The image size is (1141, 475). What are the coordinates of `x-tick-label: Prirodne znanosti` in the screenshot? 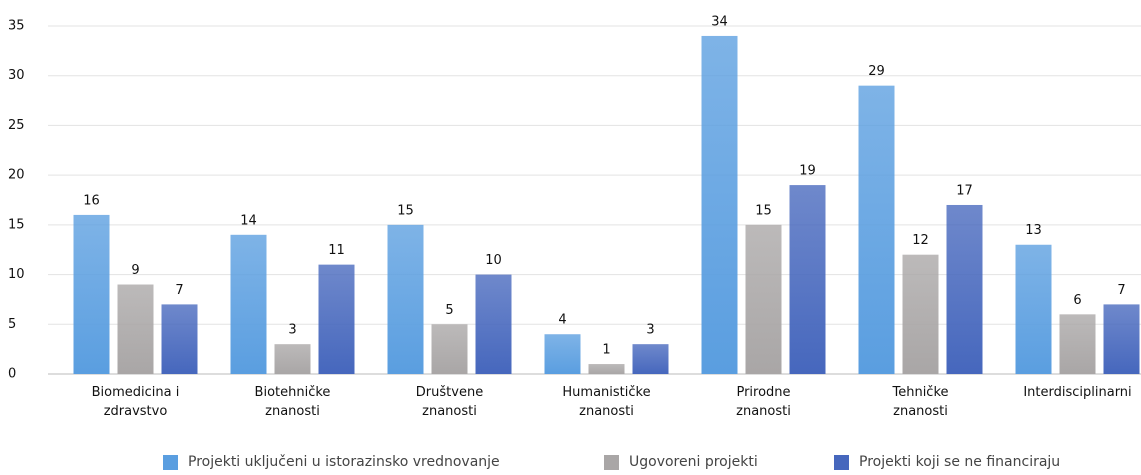 It's located at (763, 402).